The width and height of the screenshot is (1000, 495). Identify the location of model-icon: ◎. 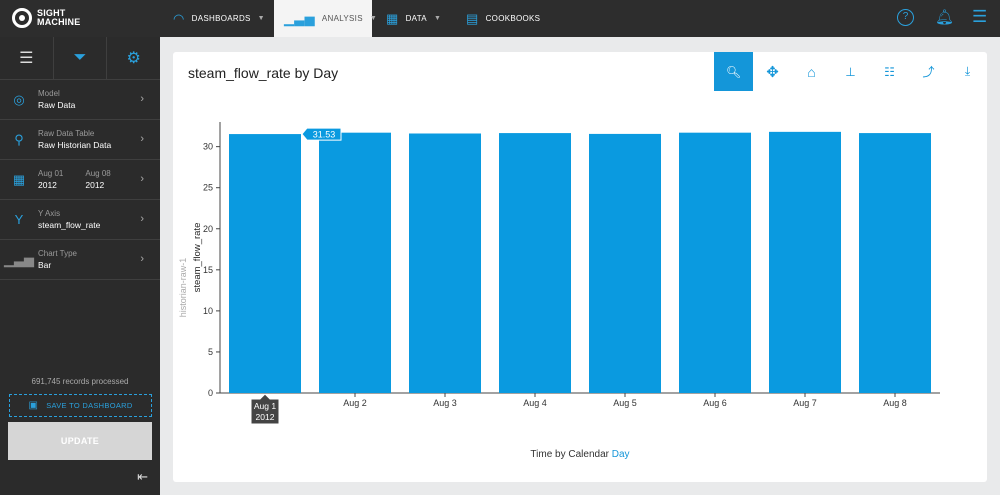
(19, 99).